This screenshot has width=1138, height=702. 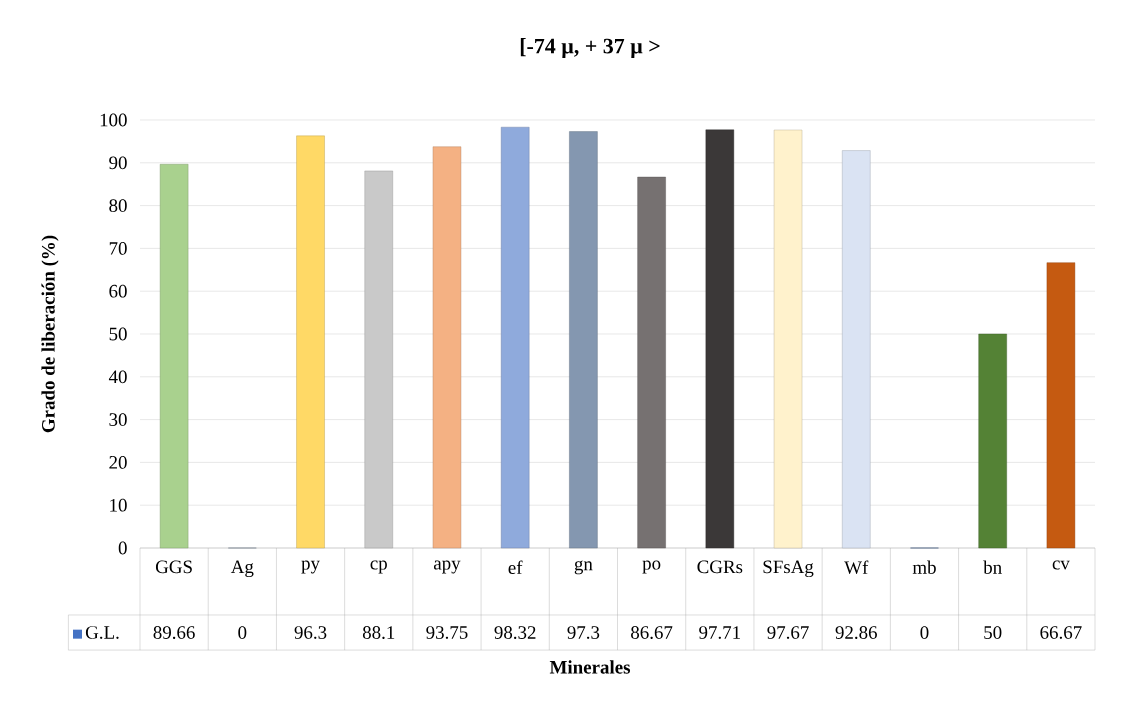 I want to click on x-tick-label: Ag, so click(x=242, y=569).